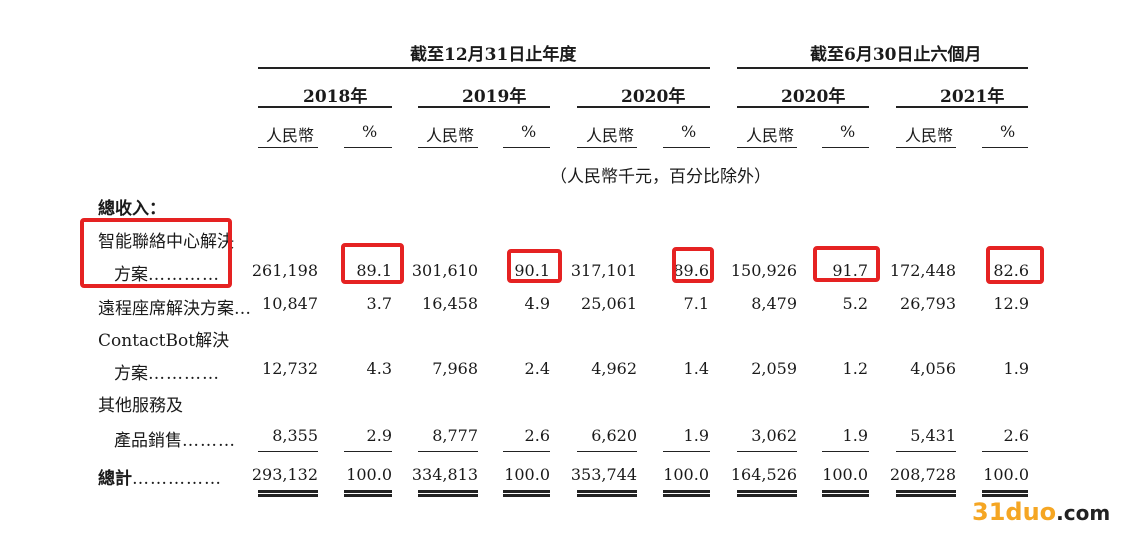 This screenshot has height=534, width=1136. I want to click on cell-value: 4,962, so click(614, 368).